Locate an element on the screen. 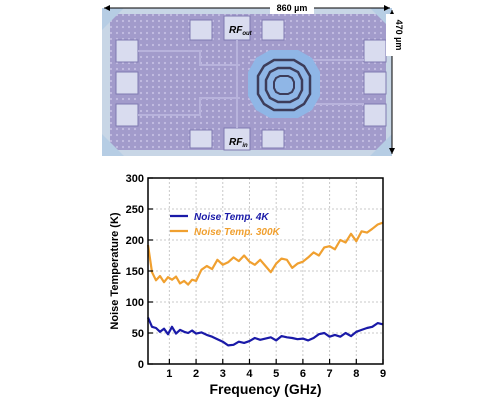 The width and height of the screenshot is (500, 400). legend-label: Noise Temp. 300K is located at coordinates (237, 232).